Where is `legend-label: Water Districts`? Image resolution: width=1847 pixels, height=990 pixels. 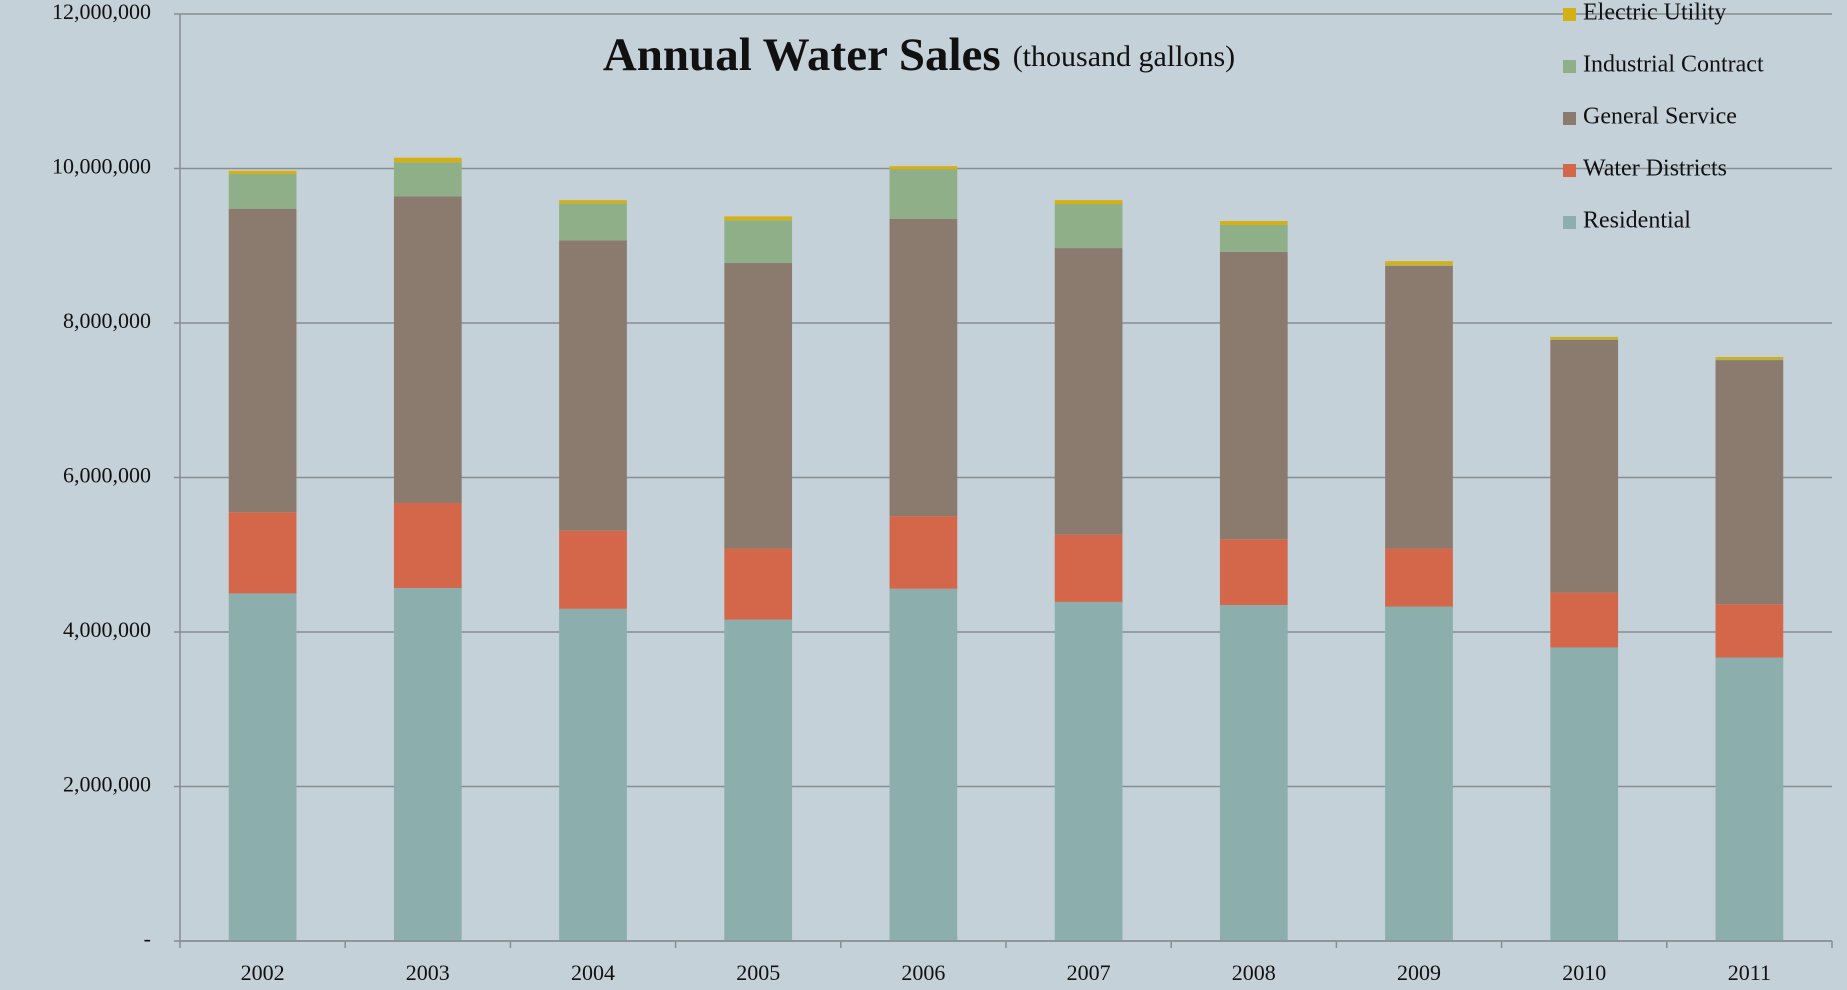
legend-label: Water Districts is located at coordinates (1655, 169).